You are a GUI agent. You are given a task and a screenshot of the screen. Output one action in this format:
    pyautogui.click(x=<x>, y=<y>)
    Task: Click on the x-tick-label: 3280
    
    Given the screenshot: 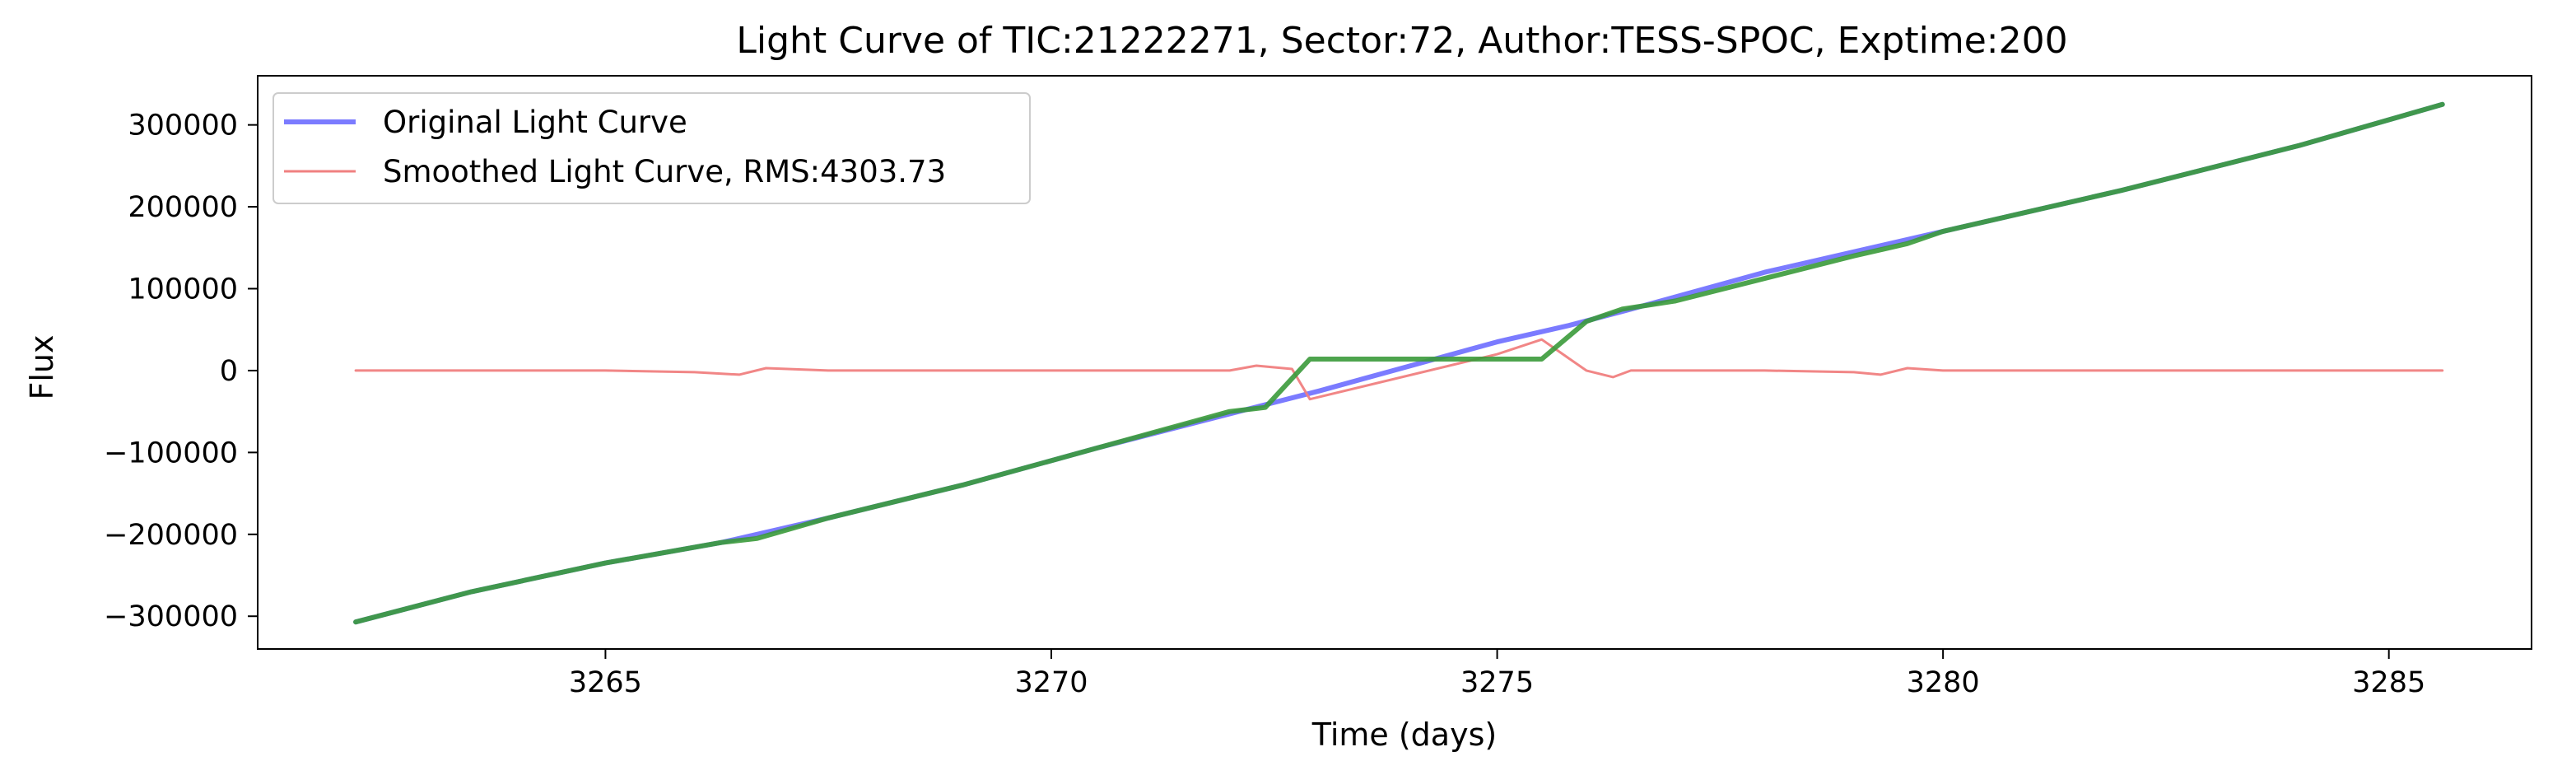 What is the action you would take?
    pyautogui.click(x=1943, y=682)
    